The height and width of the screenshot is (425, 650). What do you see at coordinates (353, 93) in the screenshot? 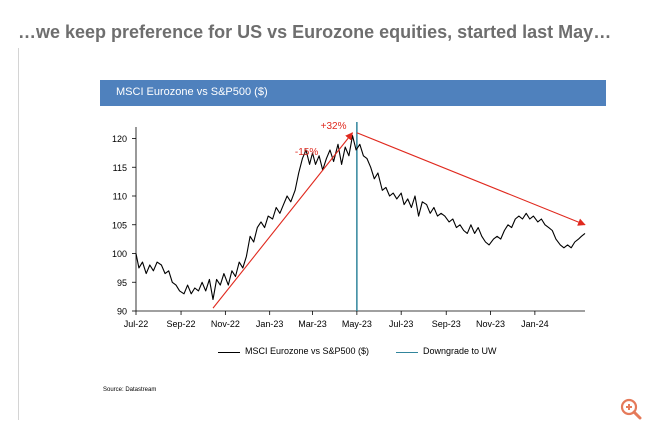
I see `chart-banner: MSCI Eurozone vs S&P500 ($)` at bounding box center [353, 93].